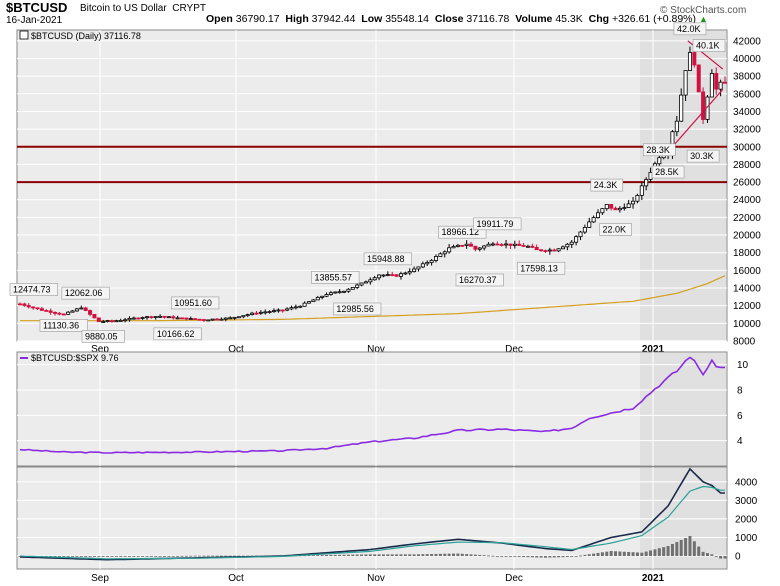  Describe the element at coordinates (193, 303) in the screenshot. I see `price-annotation-label: 10951.60` at that location.